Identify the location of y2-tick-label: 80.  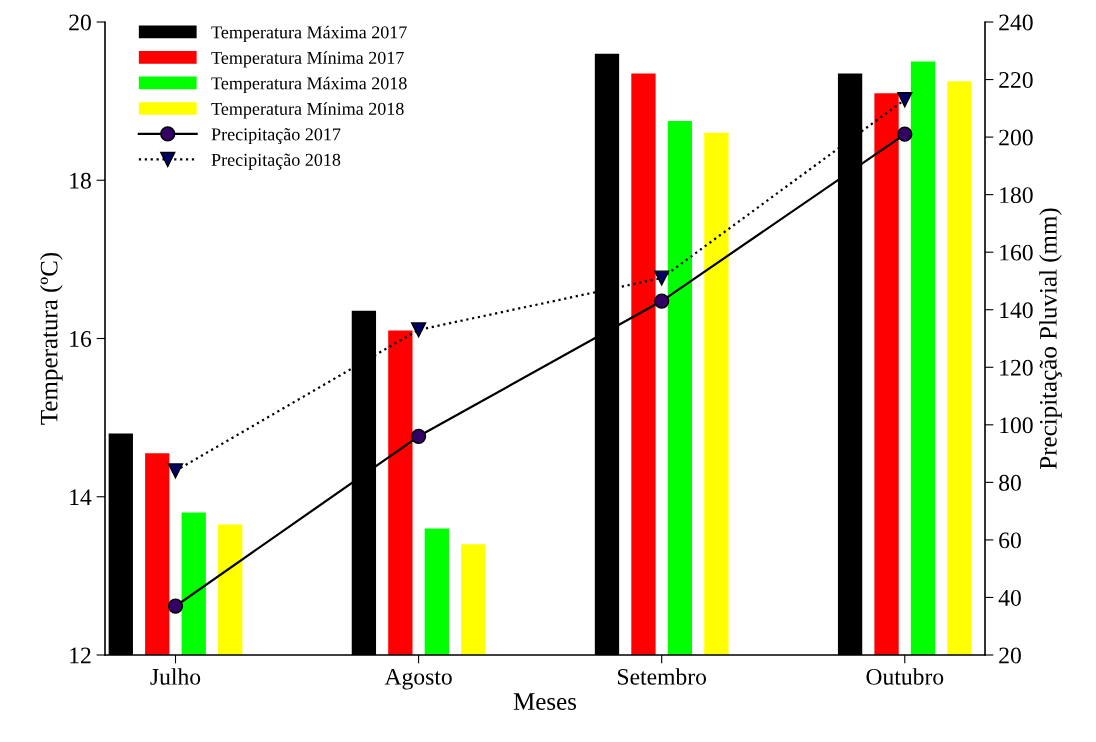
(1010, 482).